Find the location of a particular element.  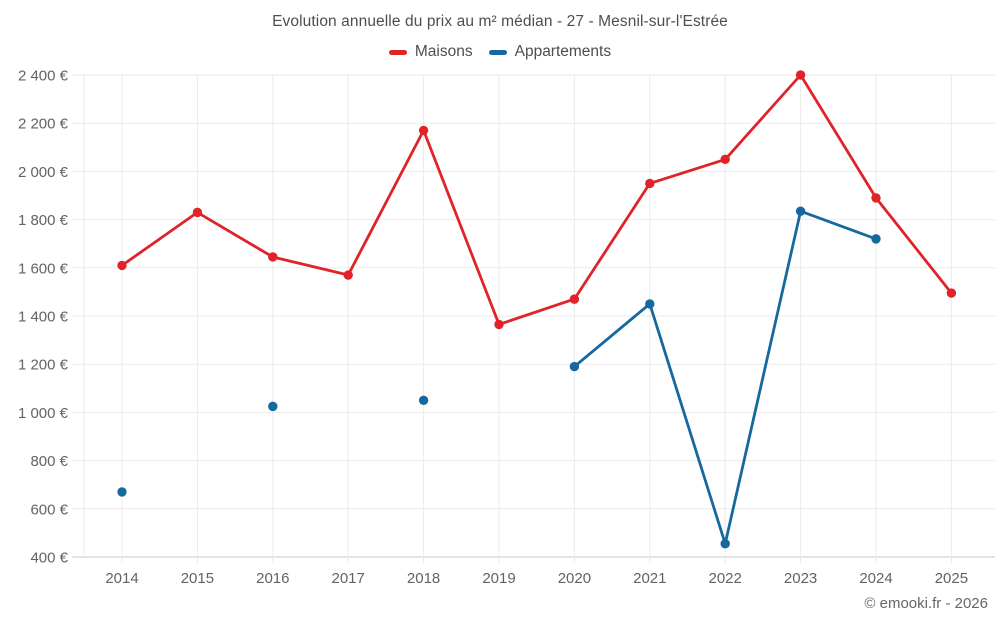

x-tick-label: 2019 is located at coordinates (498, 578).